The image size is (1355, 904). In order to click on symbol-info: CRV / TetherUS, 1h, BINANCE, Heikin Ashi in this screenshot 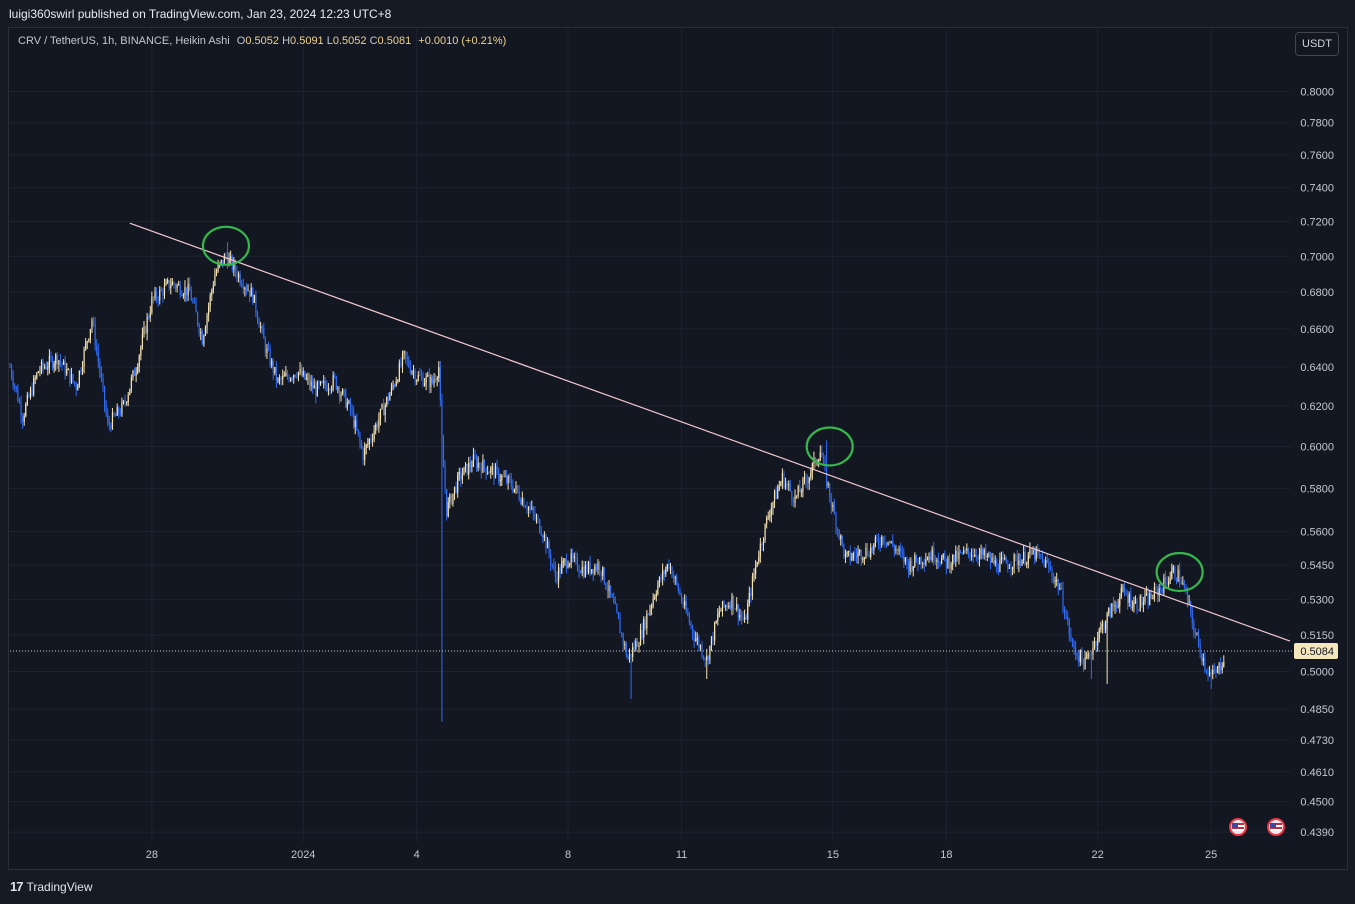, I will do `click(124, 41)`.